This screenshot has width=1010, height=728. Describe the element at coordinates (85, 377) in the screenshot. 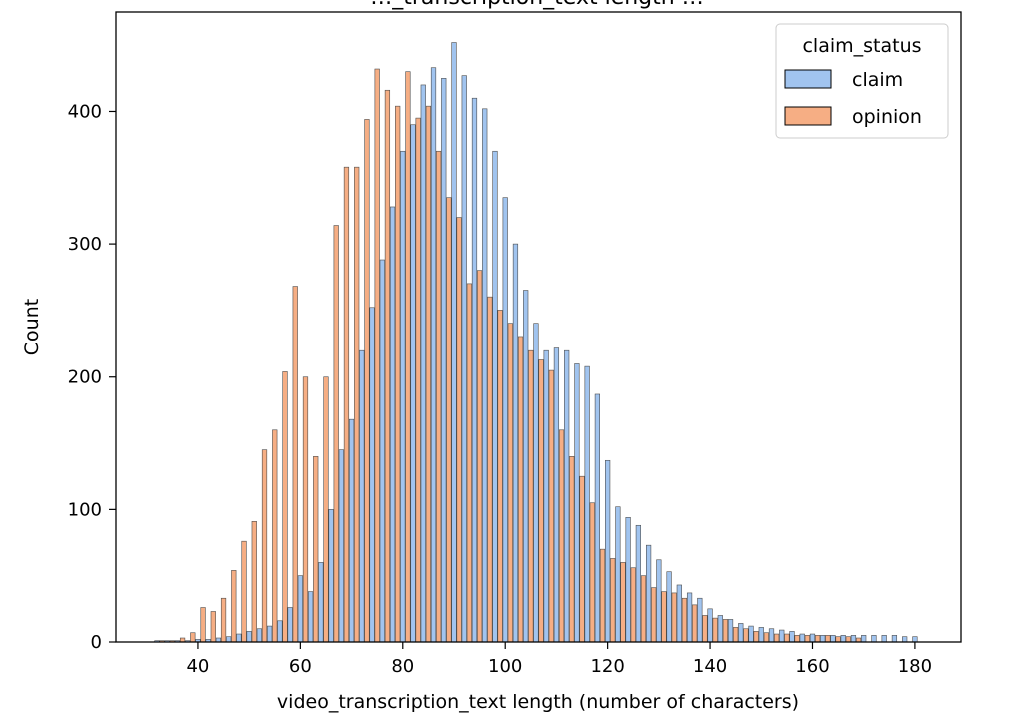

I see `y-tick-label: 200` at that location.